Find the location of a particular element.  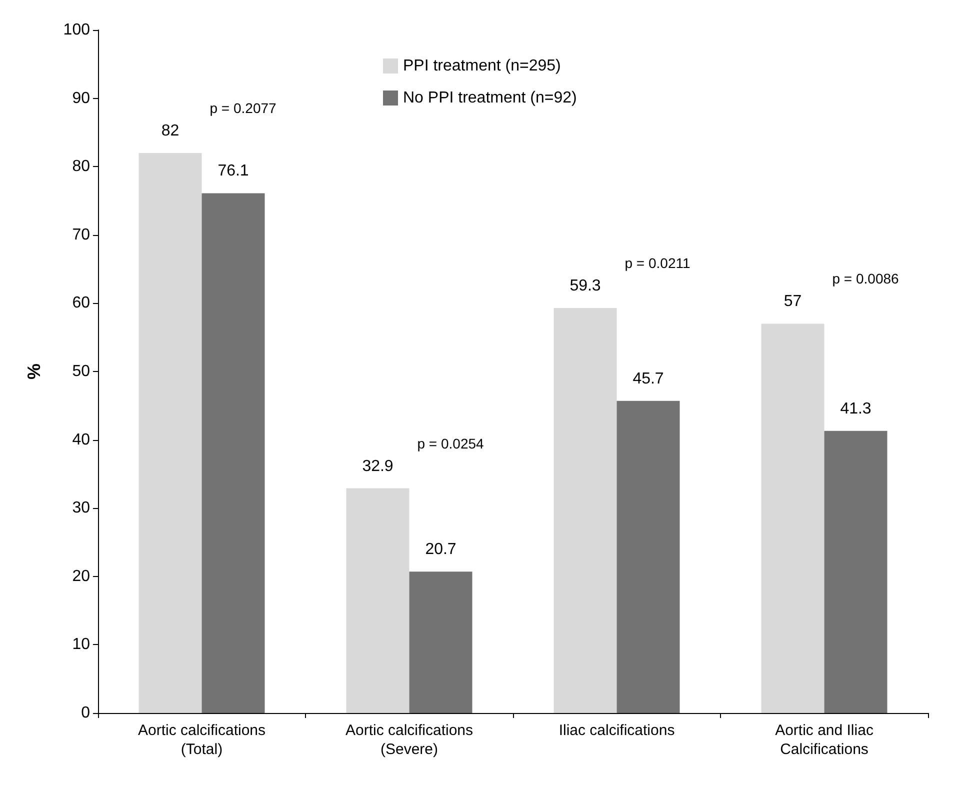

y-tick-label: 100 is located at coordinates (76, 30).